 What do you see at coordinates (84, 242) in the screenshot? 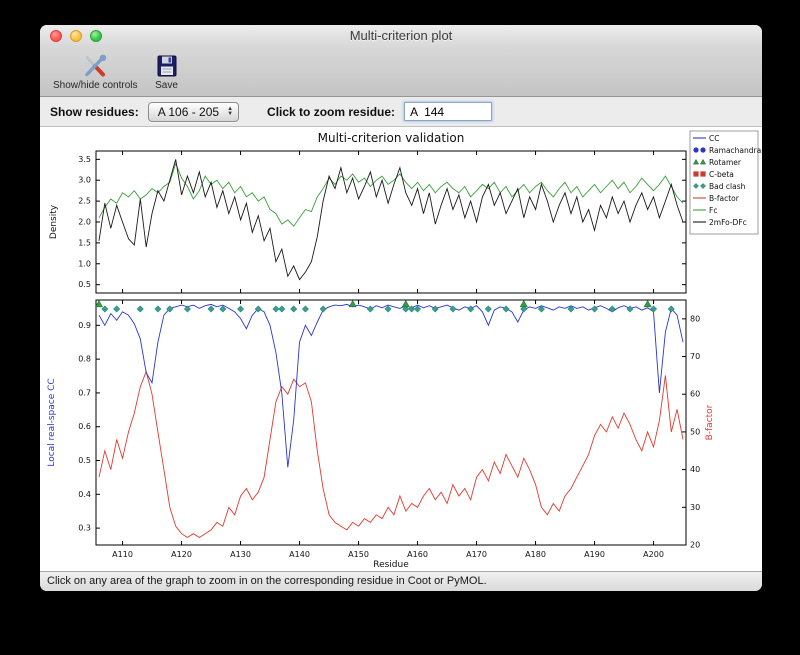
I see `svg-text: 1.5` at bounding box center [84, 242].